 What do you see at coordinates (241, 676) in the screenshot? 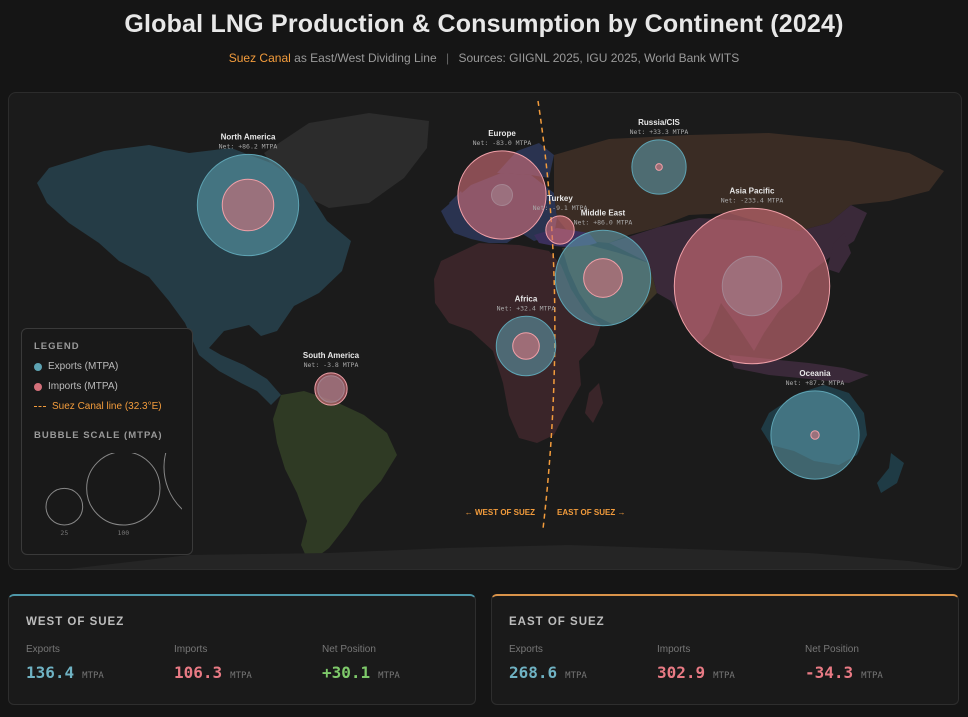
I see `west-imports-unit: MTPA` at bounding box center [241, 676].